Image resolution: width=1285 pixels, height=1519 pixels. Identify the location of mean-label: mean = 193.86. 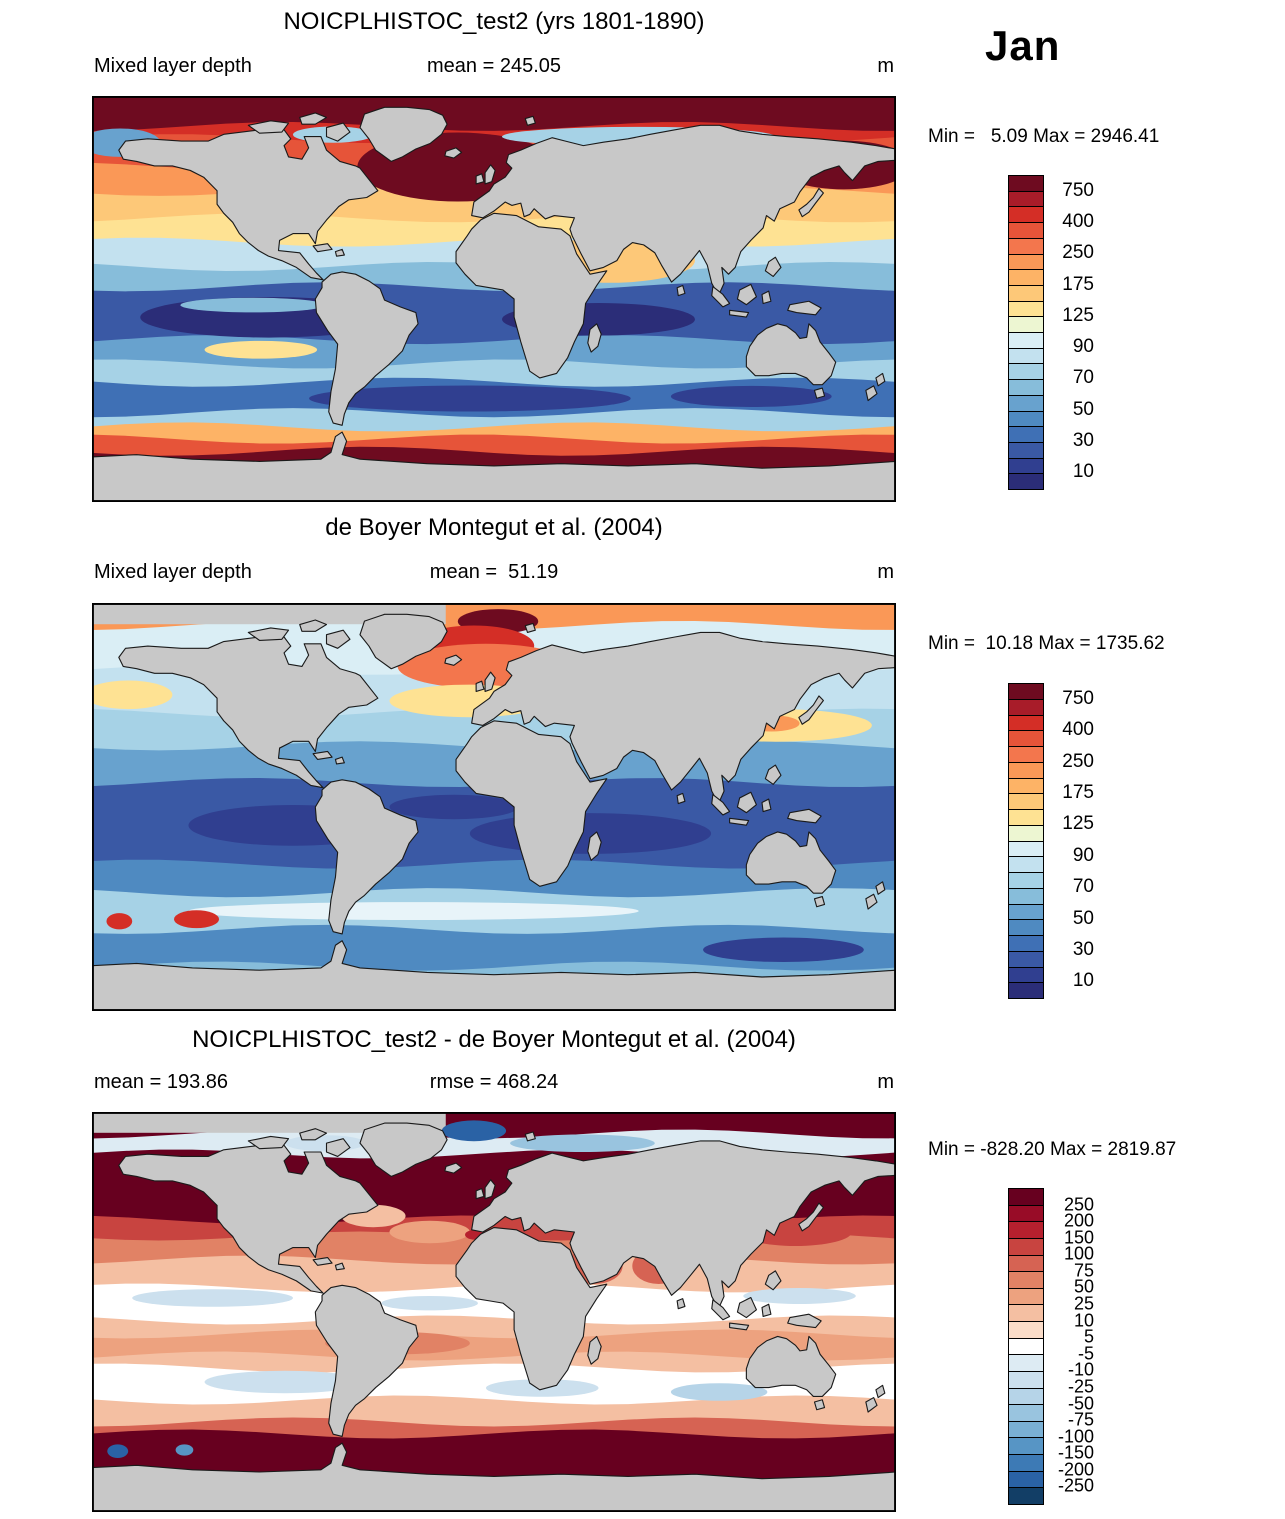
(161, 1082).